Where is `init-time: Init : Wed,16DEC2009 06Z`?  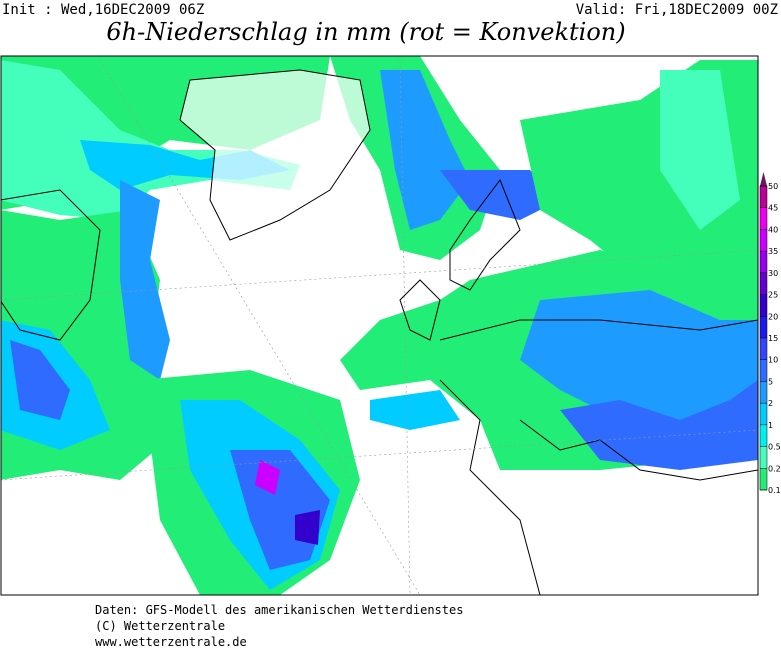 init-time: Init : Wed,16DEC2009 06Z is located at coordinates (103, 10).